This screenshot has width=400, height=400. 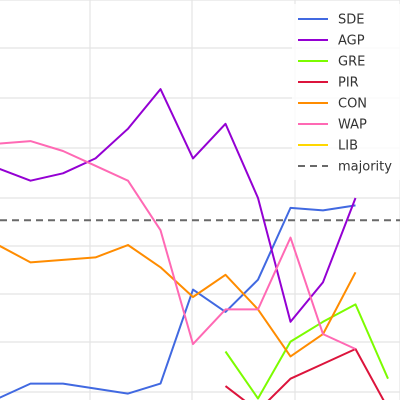 I want to click on legend: SDE AGP GRE PIR CON WAP LIB majority, so click(x=346, y=92).